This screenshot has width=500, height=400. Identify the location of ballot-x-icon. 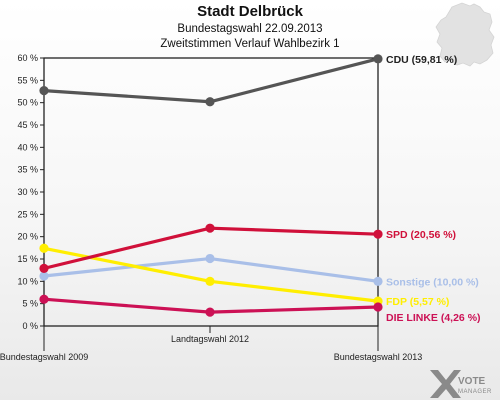
(445, 384).